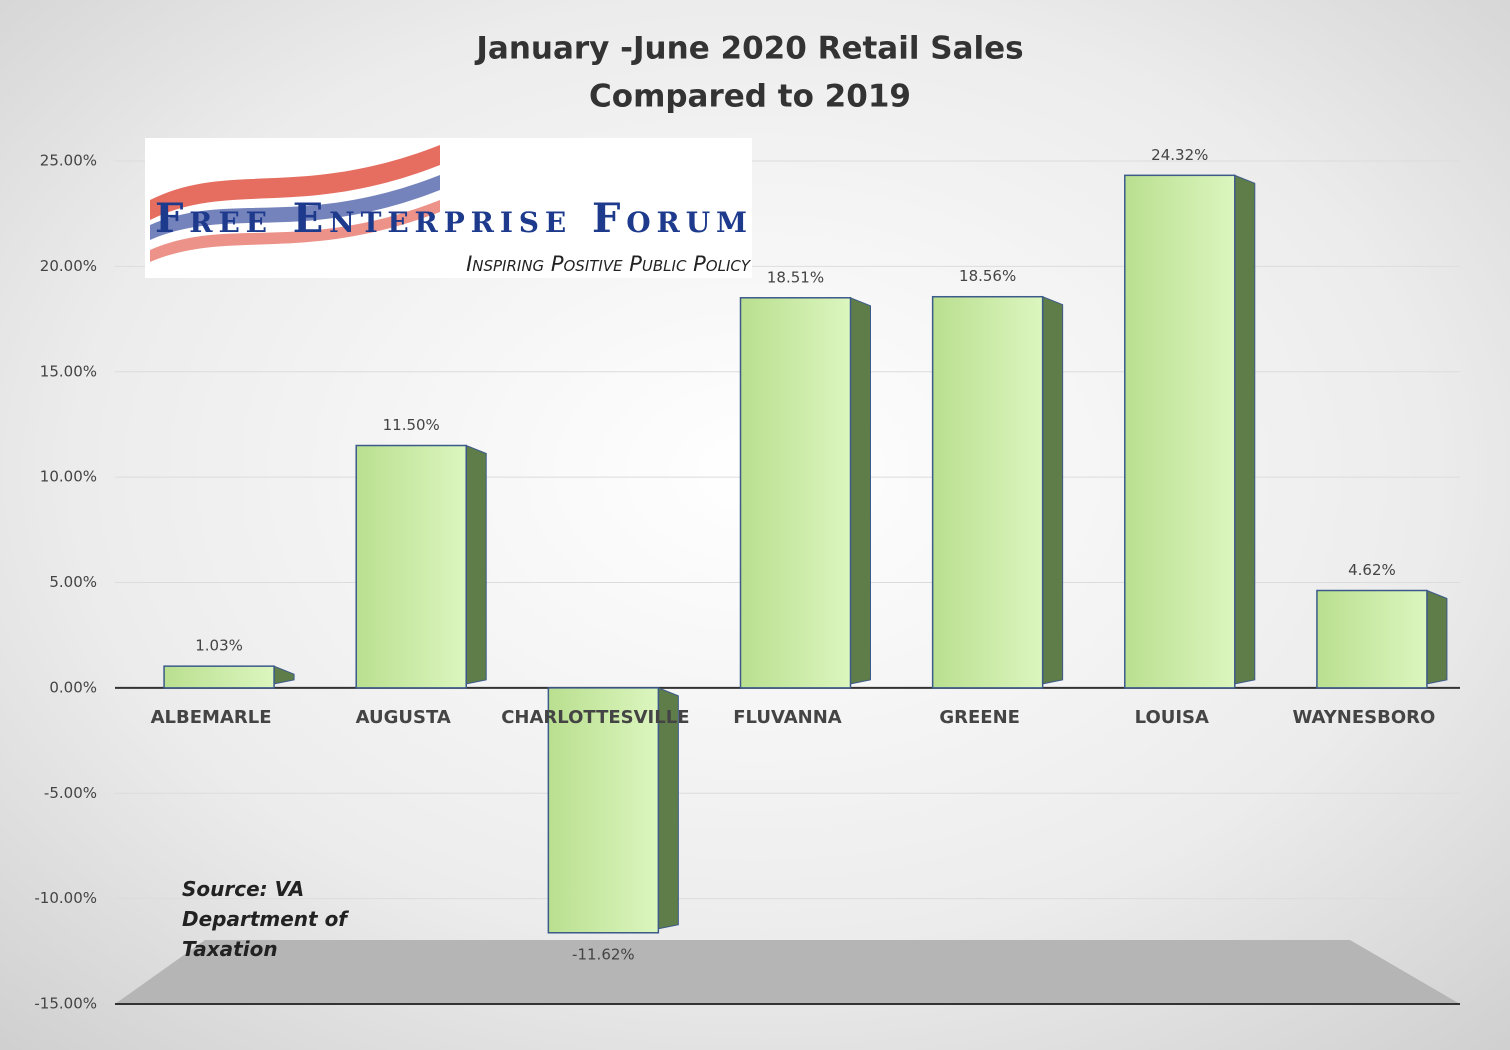 This screenshot has height=1050, width=1510. What do you see at coordinates (979, 717) in the screenshot?
I see `x-tick-label: GREENE` at bounding box center [979, 717].